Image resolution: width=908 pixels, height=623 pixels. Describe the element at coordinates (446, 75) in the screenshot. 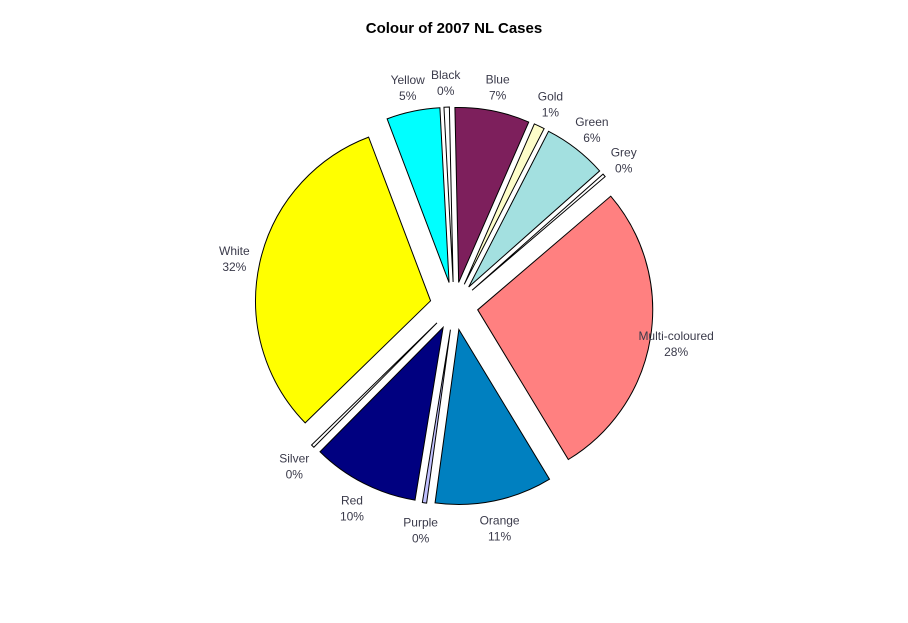

I see `slice-label-black: Black` at that location.